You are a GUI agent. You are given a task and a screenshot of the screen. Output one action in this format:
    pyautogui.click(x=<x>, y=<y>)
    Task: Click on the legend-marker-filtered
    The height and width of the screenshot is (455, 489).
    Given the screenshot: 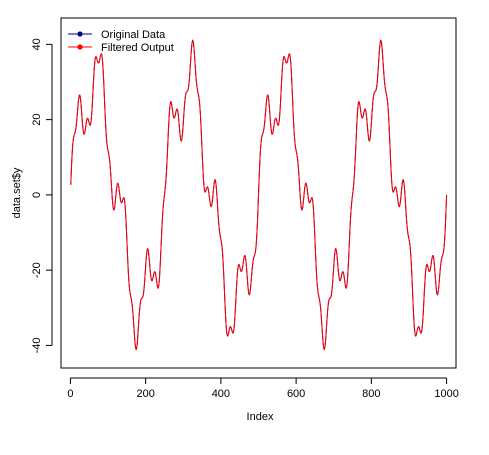 What is the action you would take?
    pyautogui.click(x=80, y=47)
    